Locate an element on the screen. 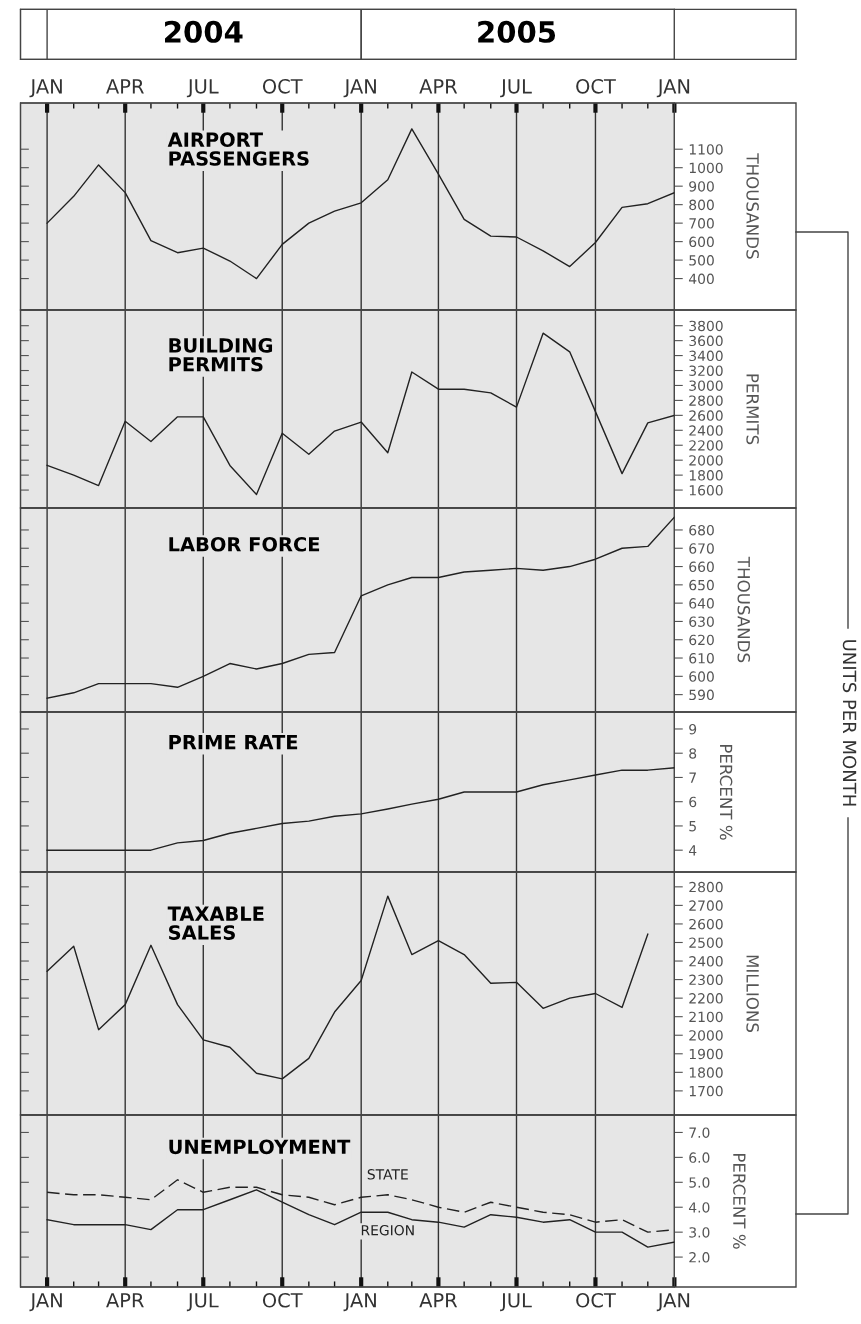 Image resolution: width=861 pixels, height=1324 pixels. y-tick-label: 2100 is located at coordinates (706, 1017).